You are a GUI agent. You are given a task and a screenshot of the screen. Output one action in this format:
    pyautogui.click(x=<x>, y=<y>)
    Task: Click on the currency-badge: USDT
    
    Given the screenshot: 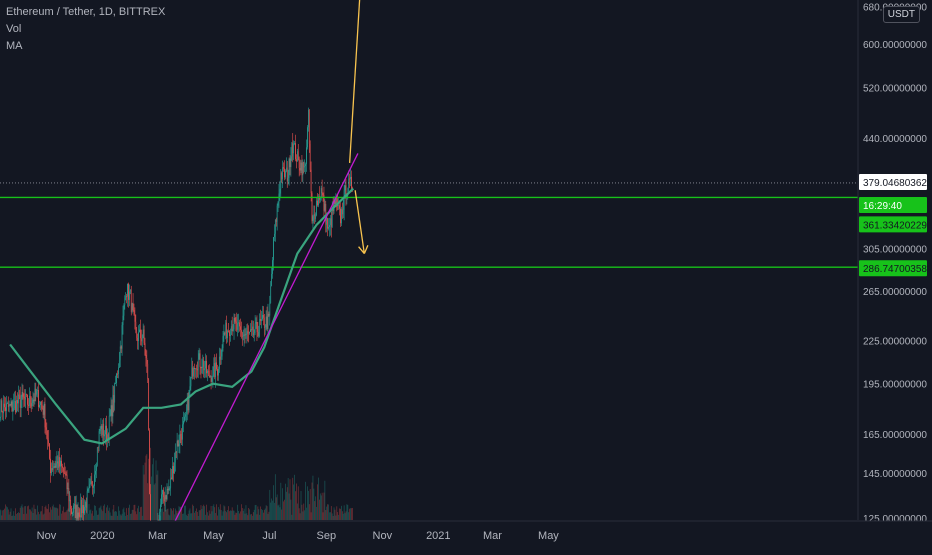 What is the action you would take?
    pyautogui.click(x=901, y=14)
    